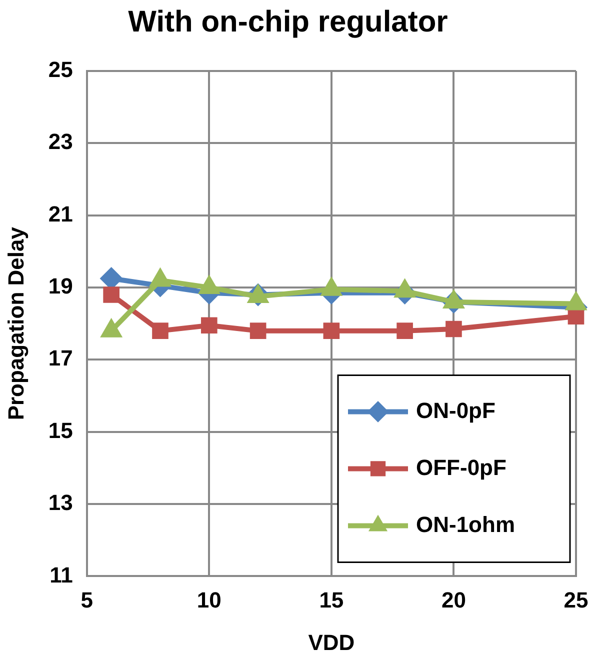  Describe the element at coordinates (15, 323) in the screenshot. I see `y-axis-title: Propagation Delay` at that location.